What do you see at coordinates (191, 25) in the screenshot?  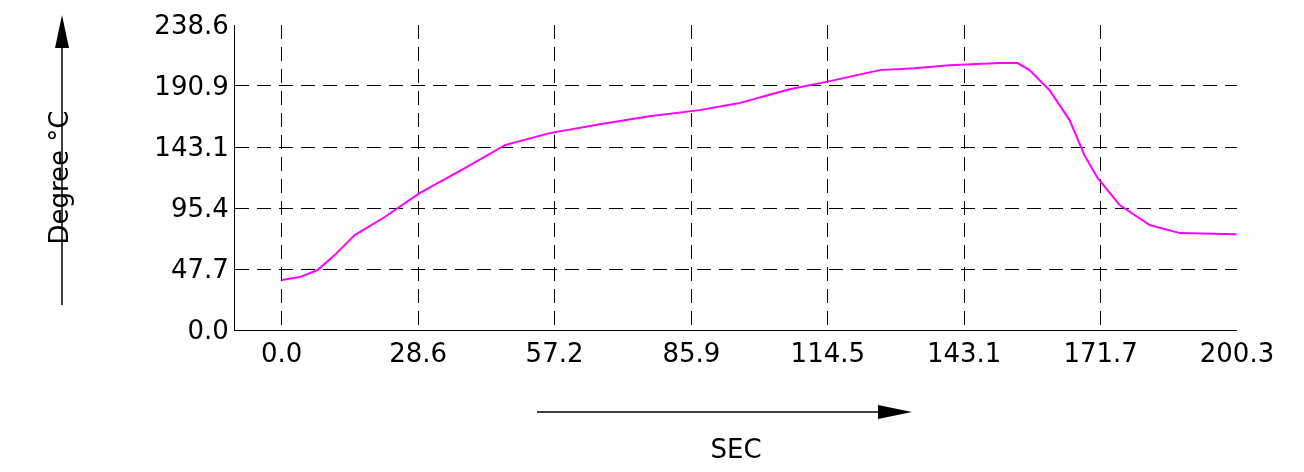 I see `y-tick-label: 238.6` at bounding box center [191, 25].